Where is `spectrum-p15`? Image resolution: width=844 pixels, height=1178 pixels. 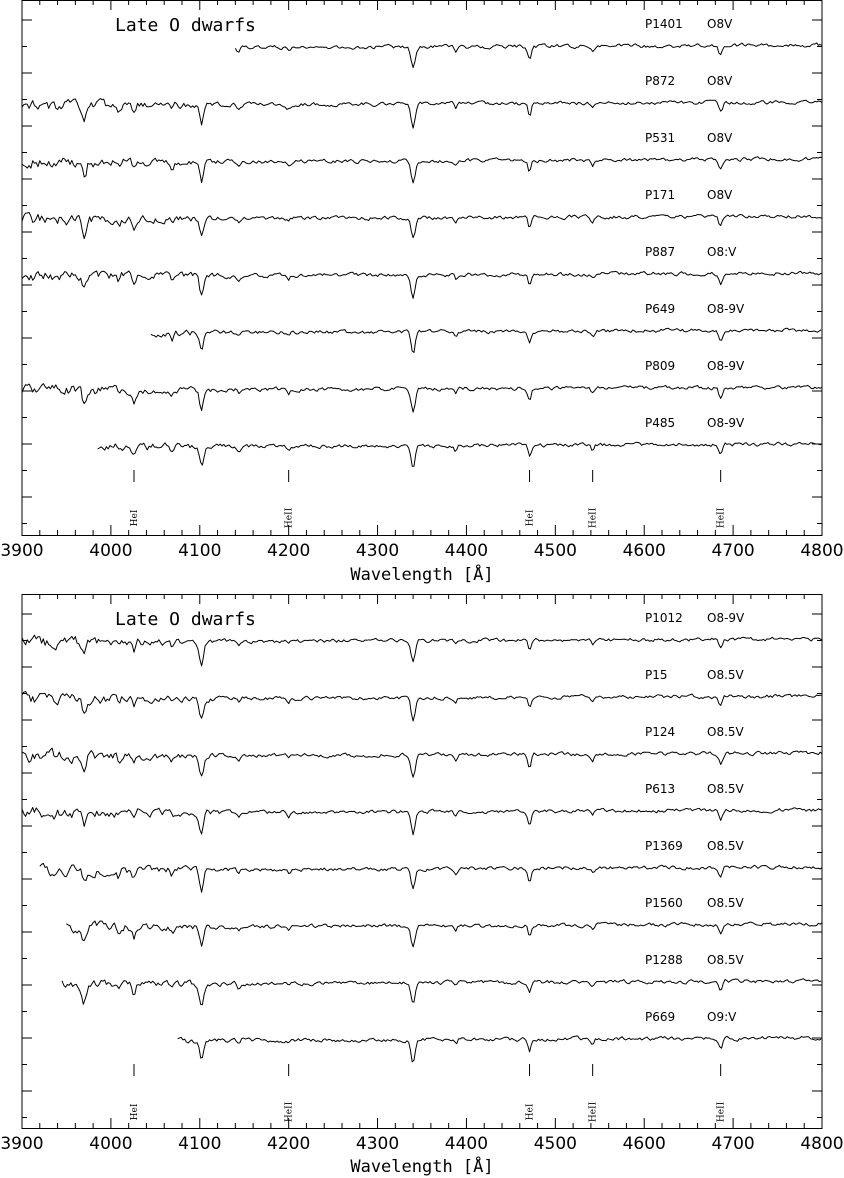 spectrum-p15 is located at coordinates (422, 706).